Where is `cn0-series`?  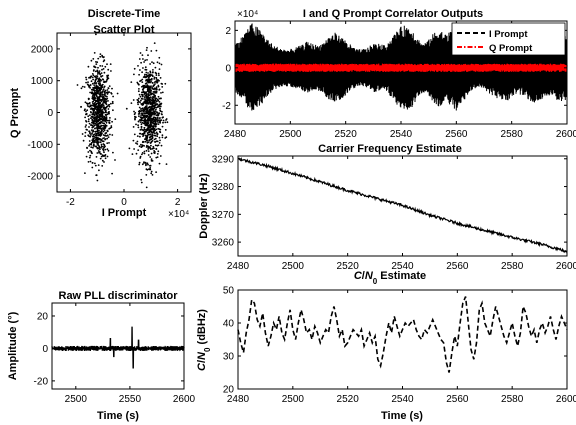 cn0-series is located at coordinates (402, 334).